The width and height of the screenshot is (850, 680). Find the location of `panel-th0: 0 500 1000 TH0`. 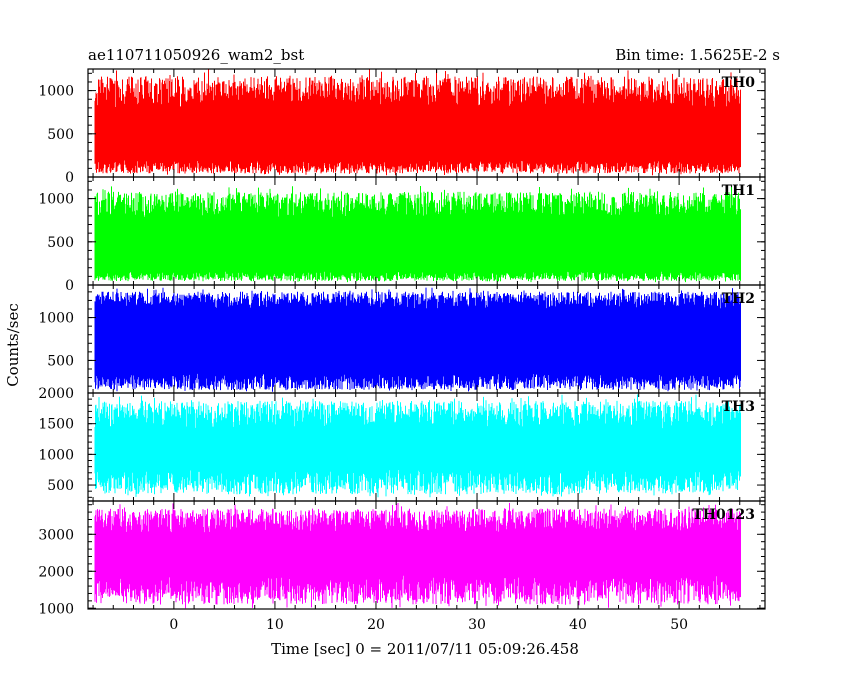

panel-th0: 0 500 1000 TH0 is located at coordinates (402, 127).